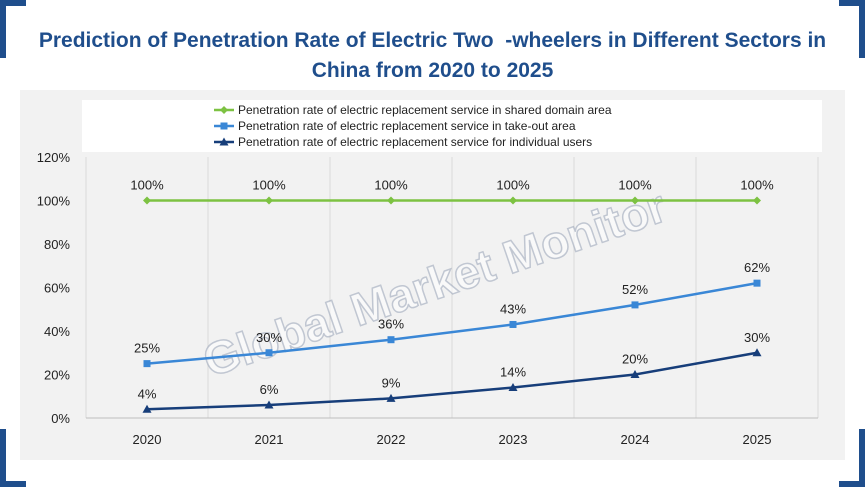  What do you see at coordinates (147, 348) in the screenshot?
I see `data-label: 25%` at bounding box center [147, 348].